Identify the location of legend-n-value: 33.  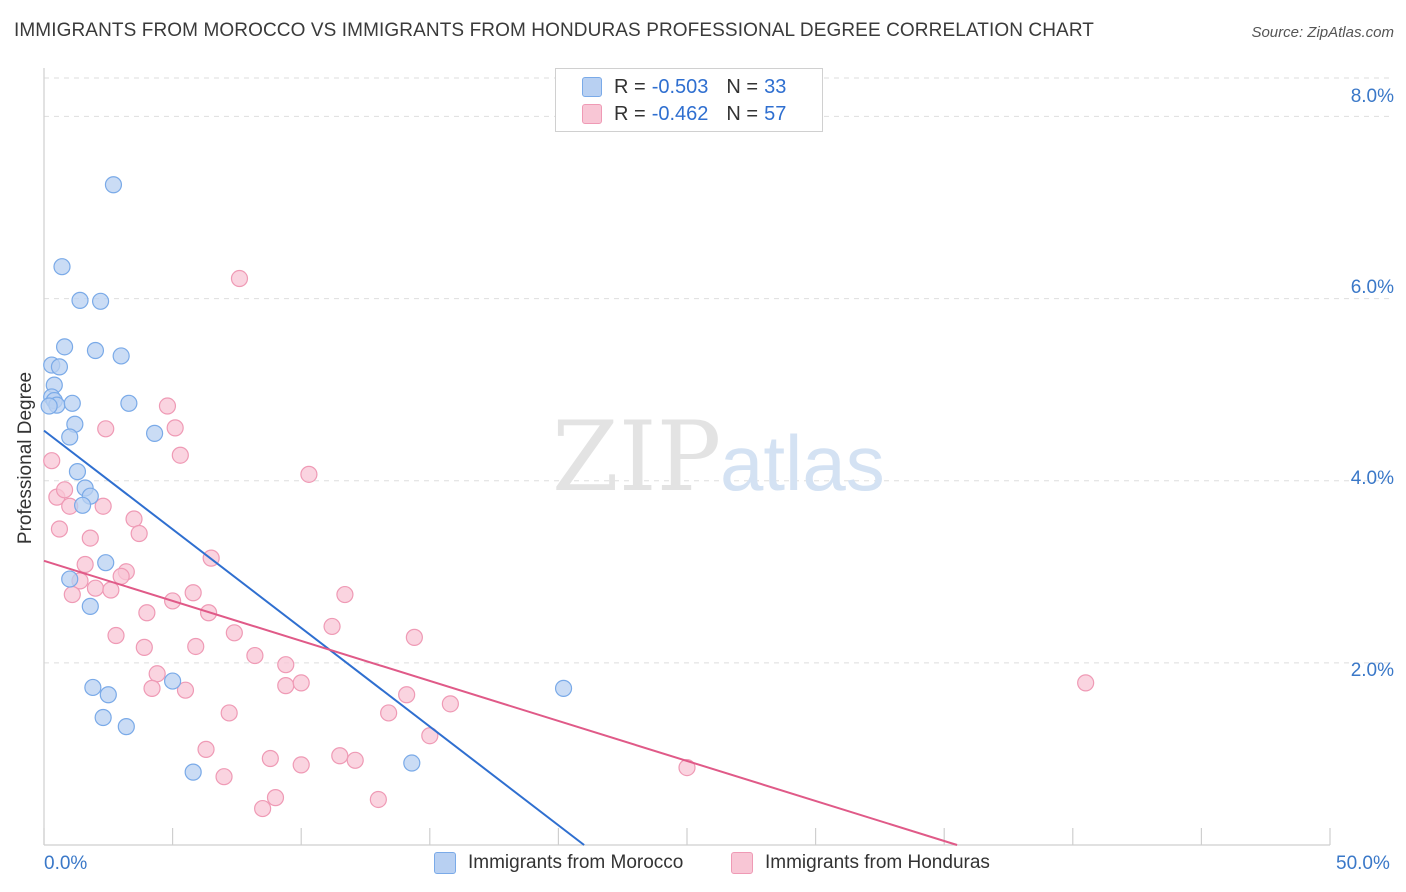
(775, 86).